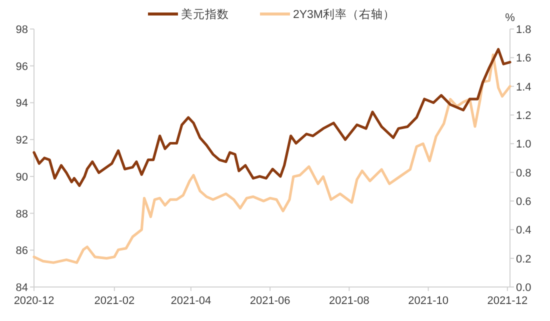 The image size is (550, 321). Describe the element at coordinates (344, 14) in the screenshot. I see `legend-label: 2Y3M利率（右轴）` at that location.